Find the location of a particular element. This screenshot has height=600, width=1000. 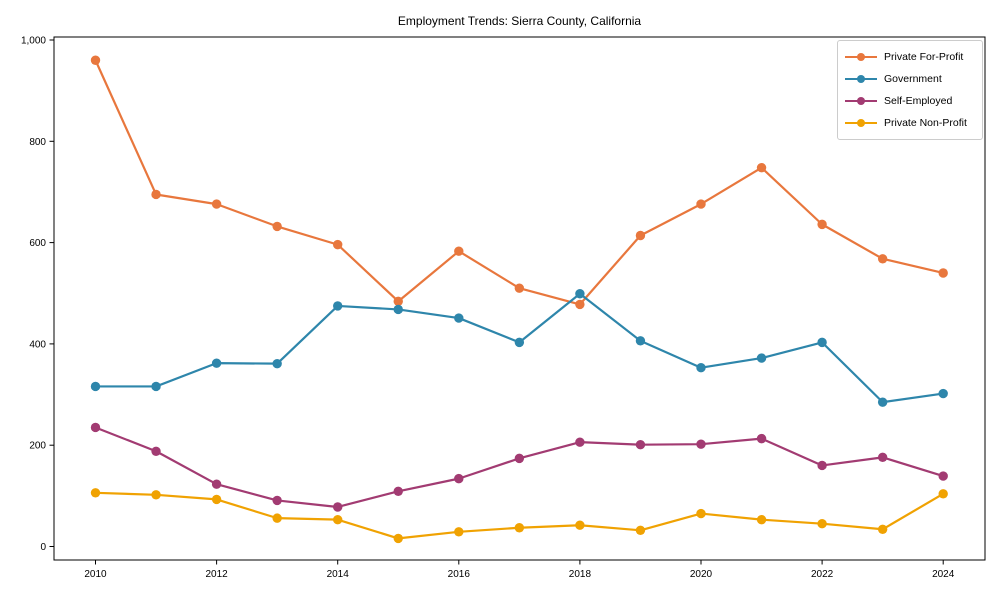

x-tick-label: 2018 is located at coordinates (580, 574).